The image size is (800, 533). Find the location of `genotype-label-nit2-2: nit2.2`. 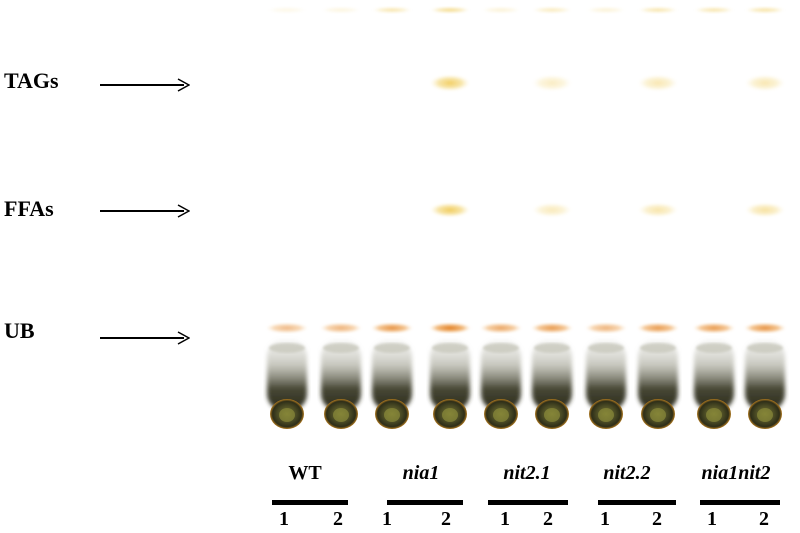

genotype-label-nit2-2: nit2.2 is located at coordinates (627, 473).